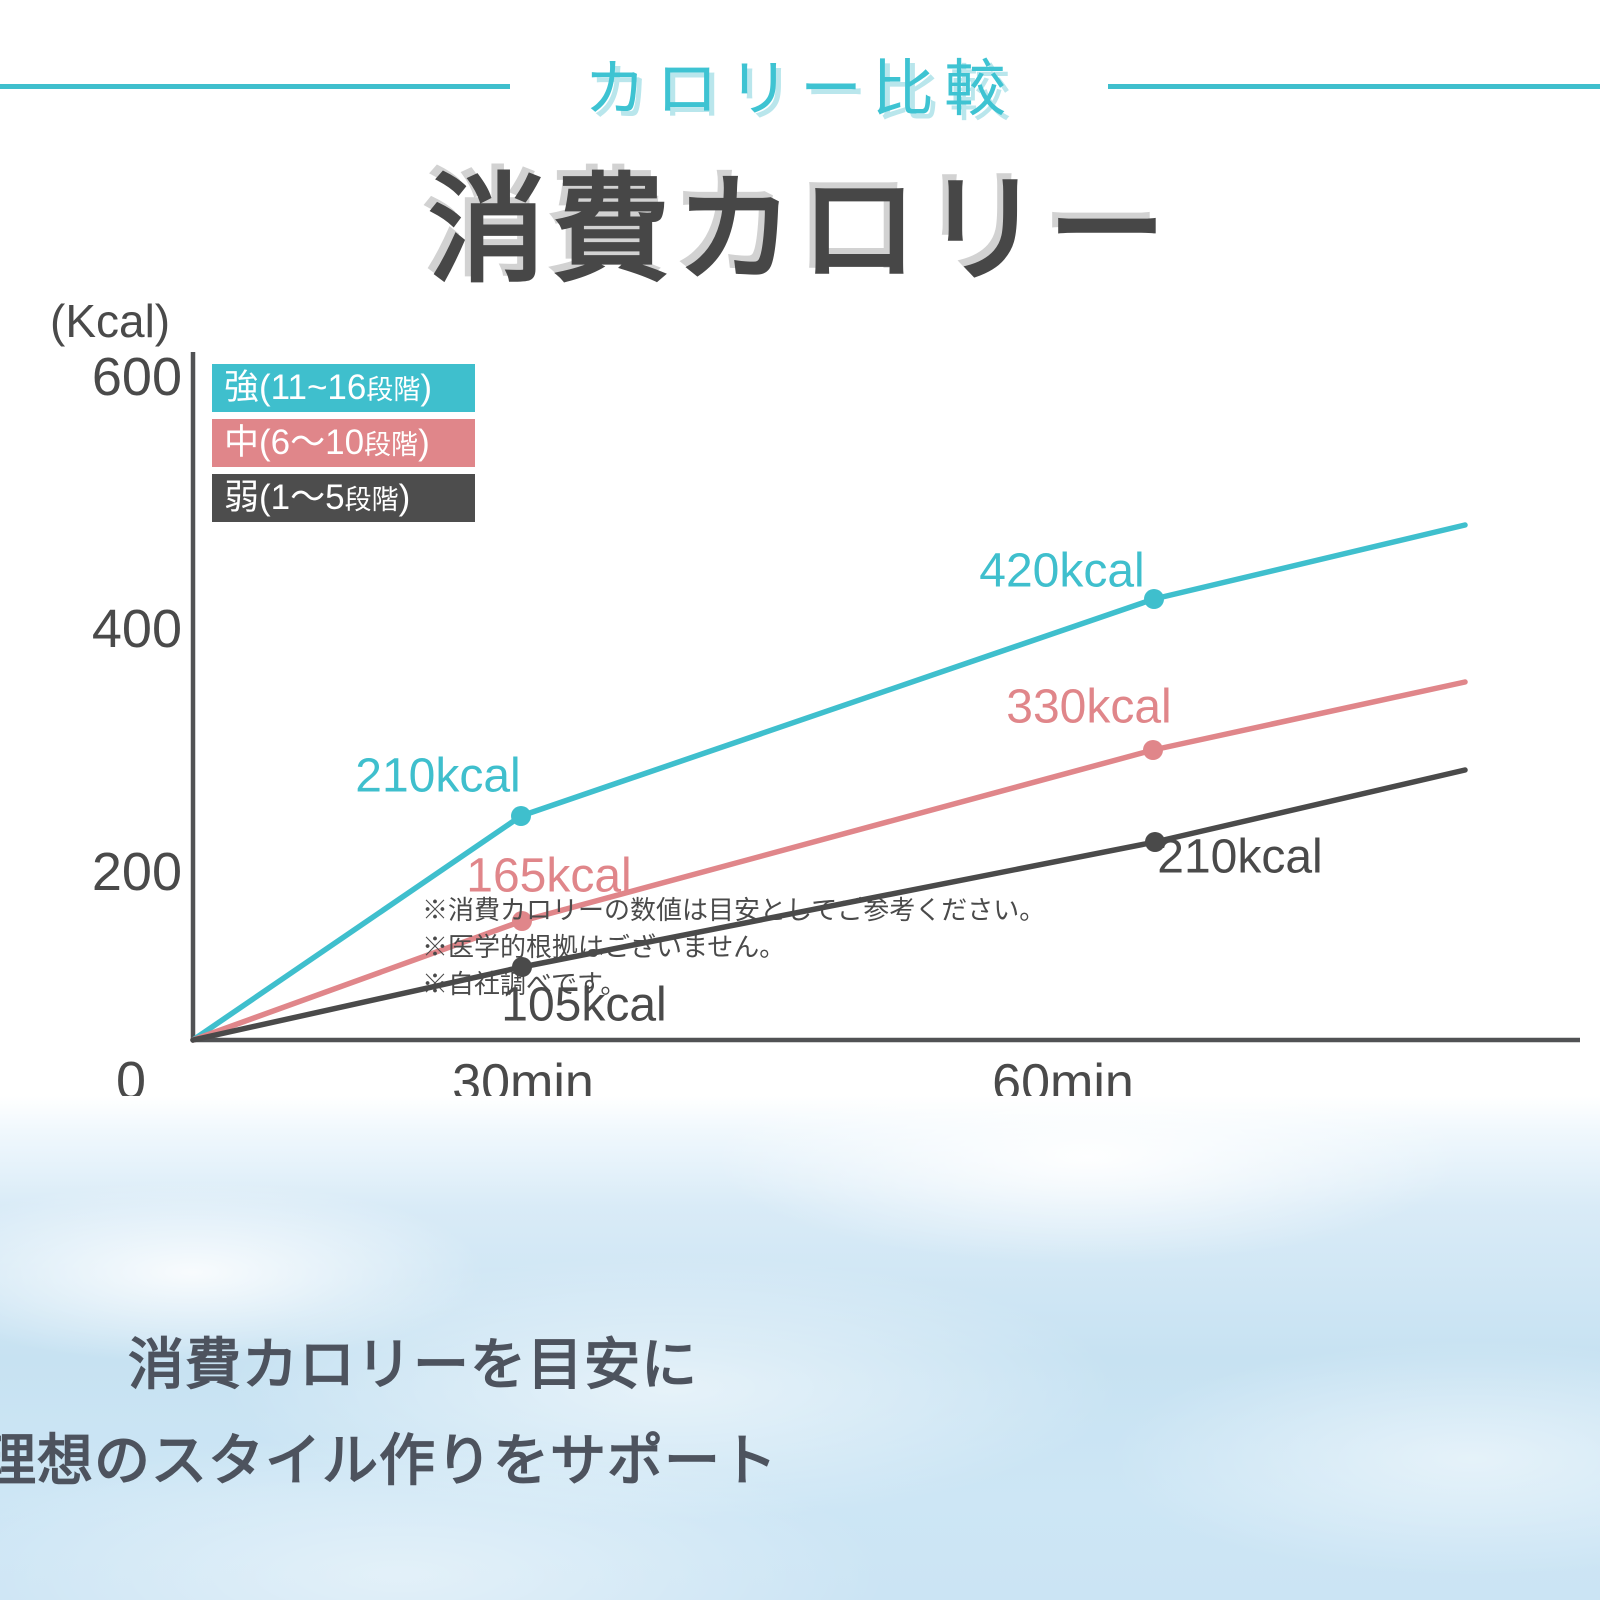 The height and width of the screenshot is (1600, 1600). What do you see at coordinates (549, 876) in the screenshot?
I see `data-label: 165kcal` at bounding box center [549, 876].